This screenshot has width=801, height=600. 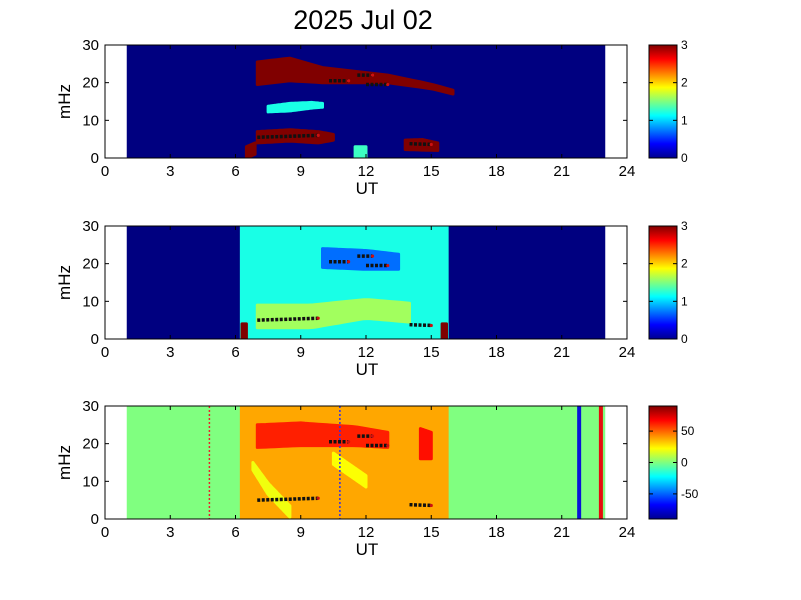 I want to click on heatmap-background, so click(x=366, y=101).